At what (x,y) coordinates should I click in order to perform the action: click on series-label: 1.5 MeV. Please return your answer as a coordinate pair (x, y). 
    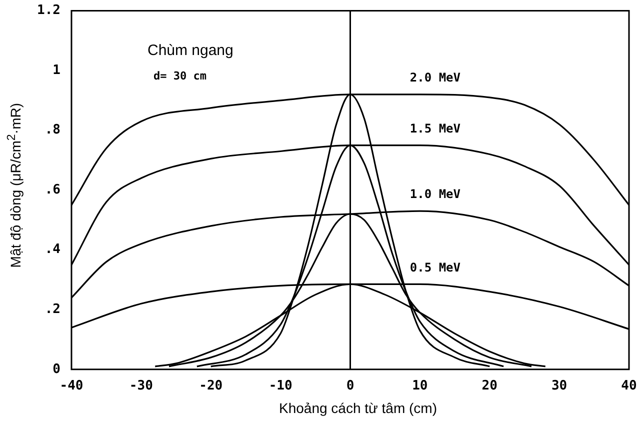
    Looking at the image, I should click on (435, 128).